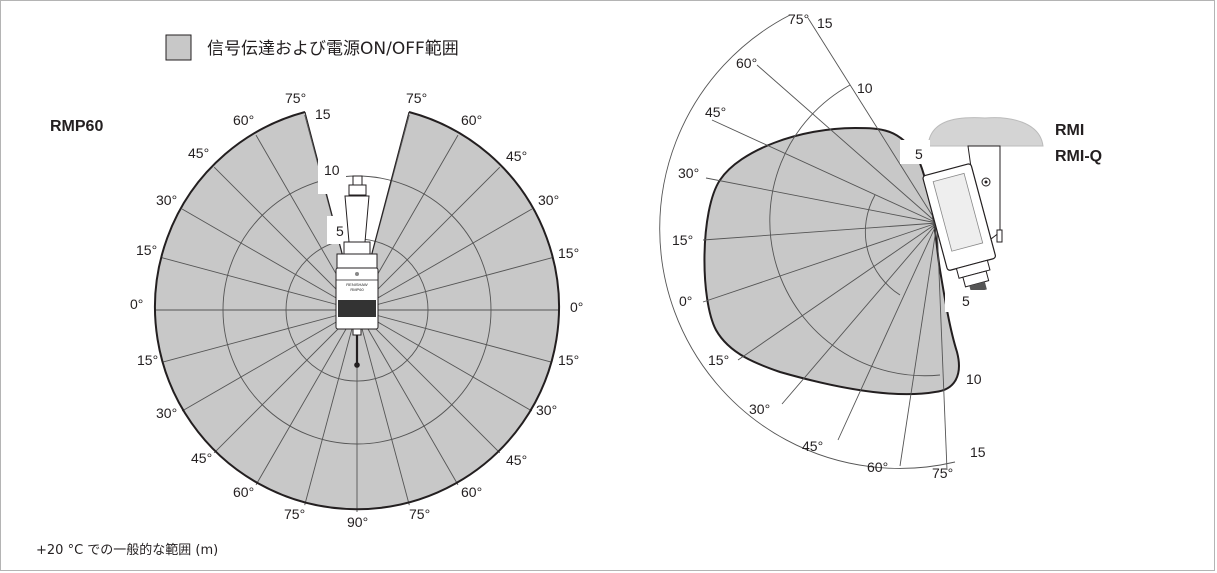  I want to click on rmp60-angle-bl-15: 15°, so click(147, 360).